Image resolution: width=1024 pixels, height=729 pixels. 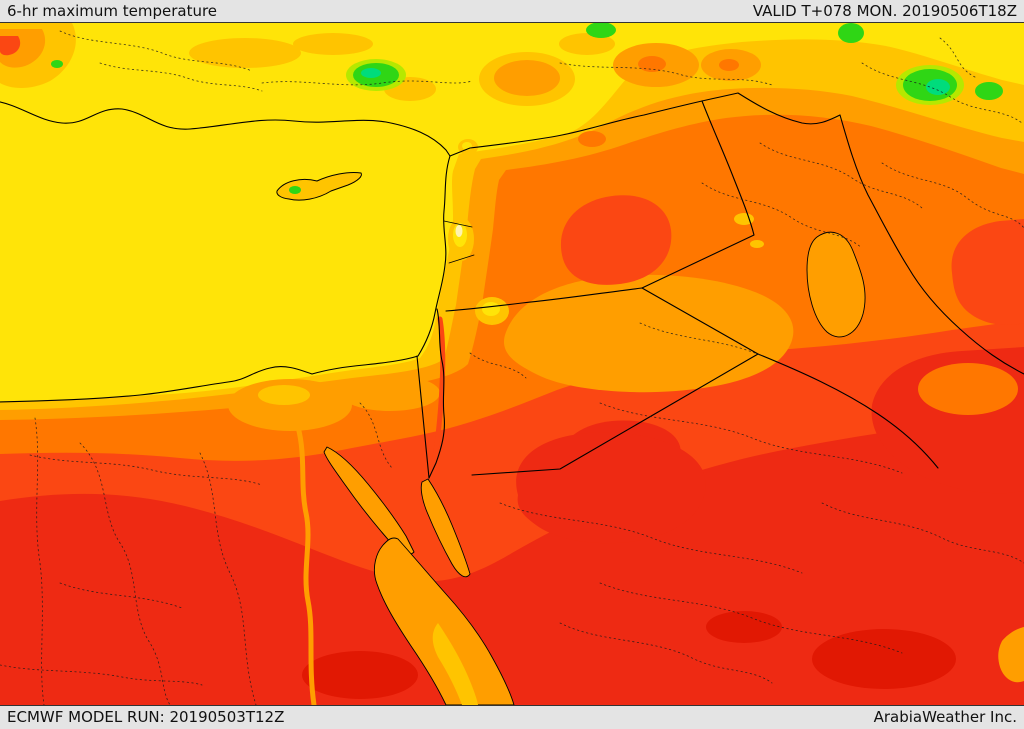 I want to click on red-sea, so click(x=444, y=621).